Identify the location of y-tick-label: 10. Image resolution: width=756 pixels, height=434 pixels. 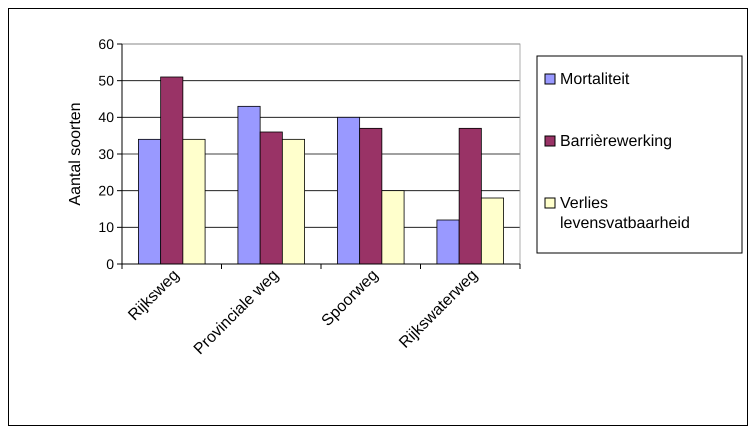
(106, 227).